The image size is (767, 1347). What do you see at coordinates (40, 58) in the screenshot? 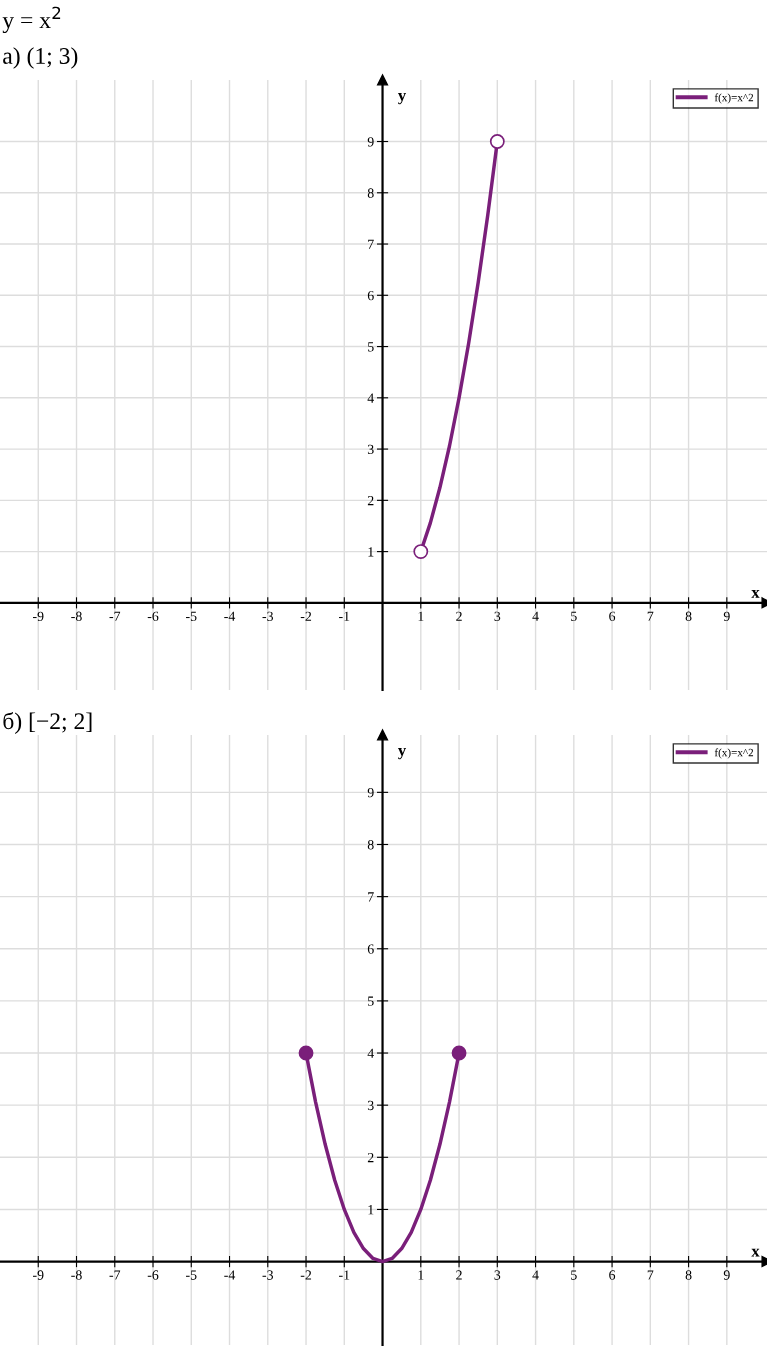
I see `chart-subtitle: а) (1; 3)` at bounding box center [40, 58].